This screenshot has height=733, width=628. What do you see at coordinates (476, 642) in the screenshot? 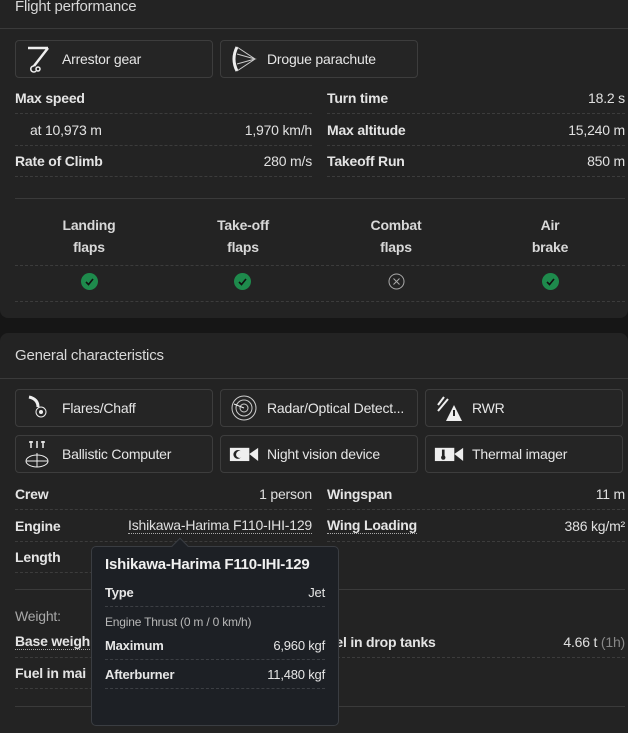
I see `stat-row: uel in drop tanks 4.66 t (1h)` at bounding box center [476, 642].